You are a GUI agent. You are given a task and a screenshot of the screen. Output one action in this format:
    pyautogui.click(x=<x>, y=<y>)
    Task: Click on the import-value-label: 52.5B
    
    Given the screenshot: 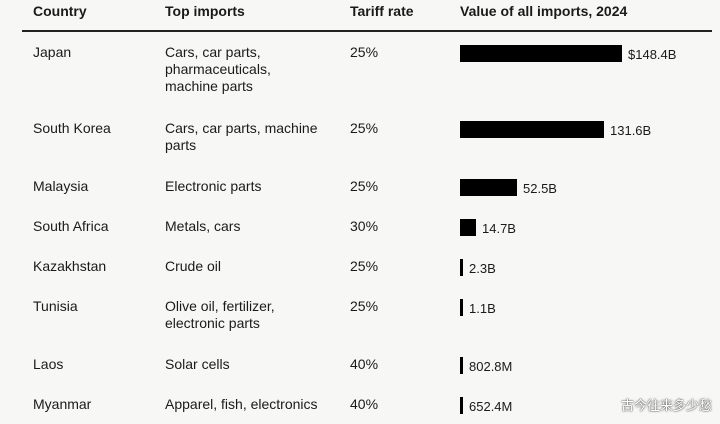 What is the action you would take?
    pyautogui.click(x=540, y=188)
    